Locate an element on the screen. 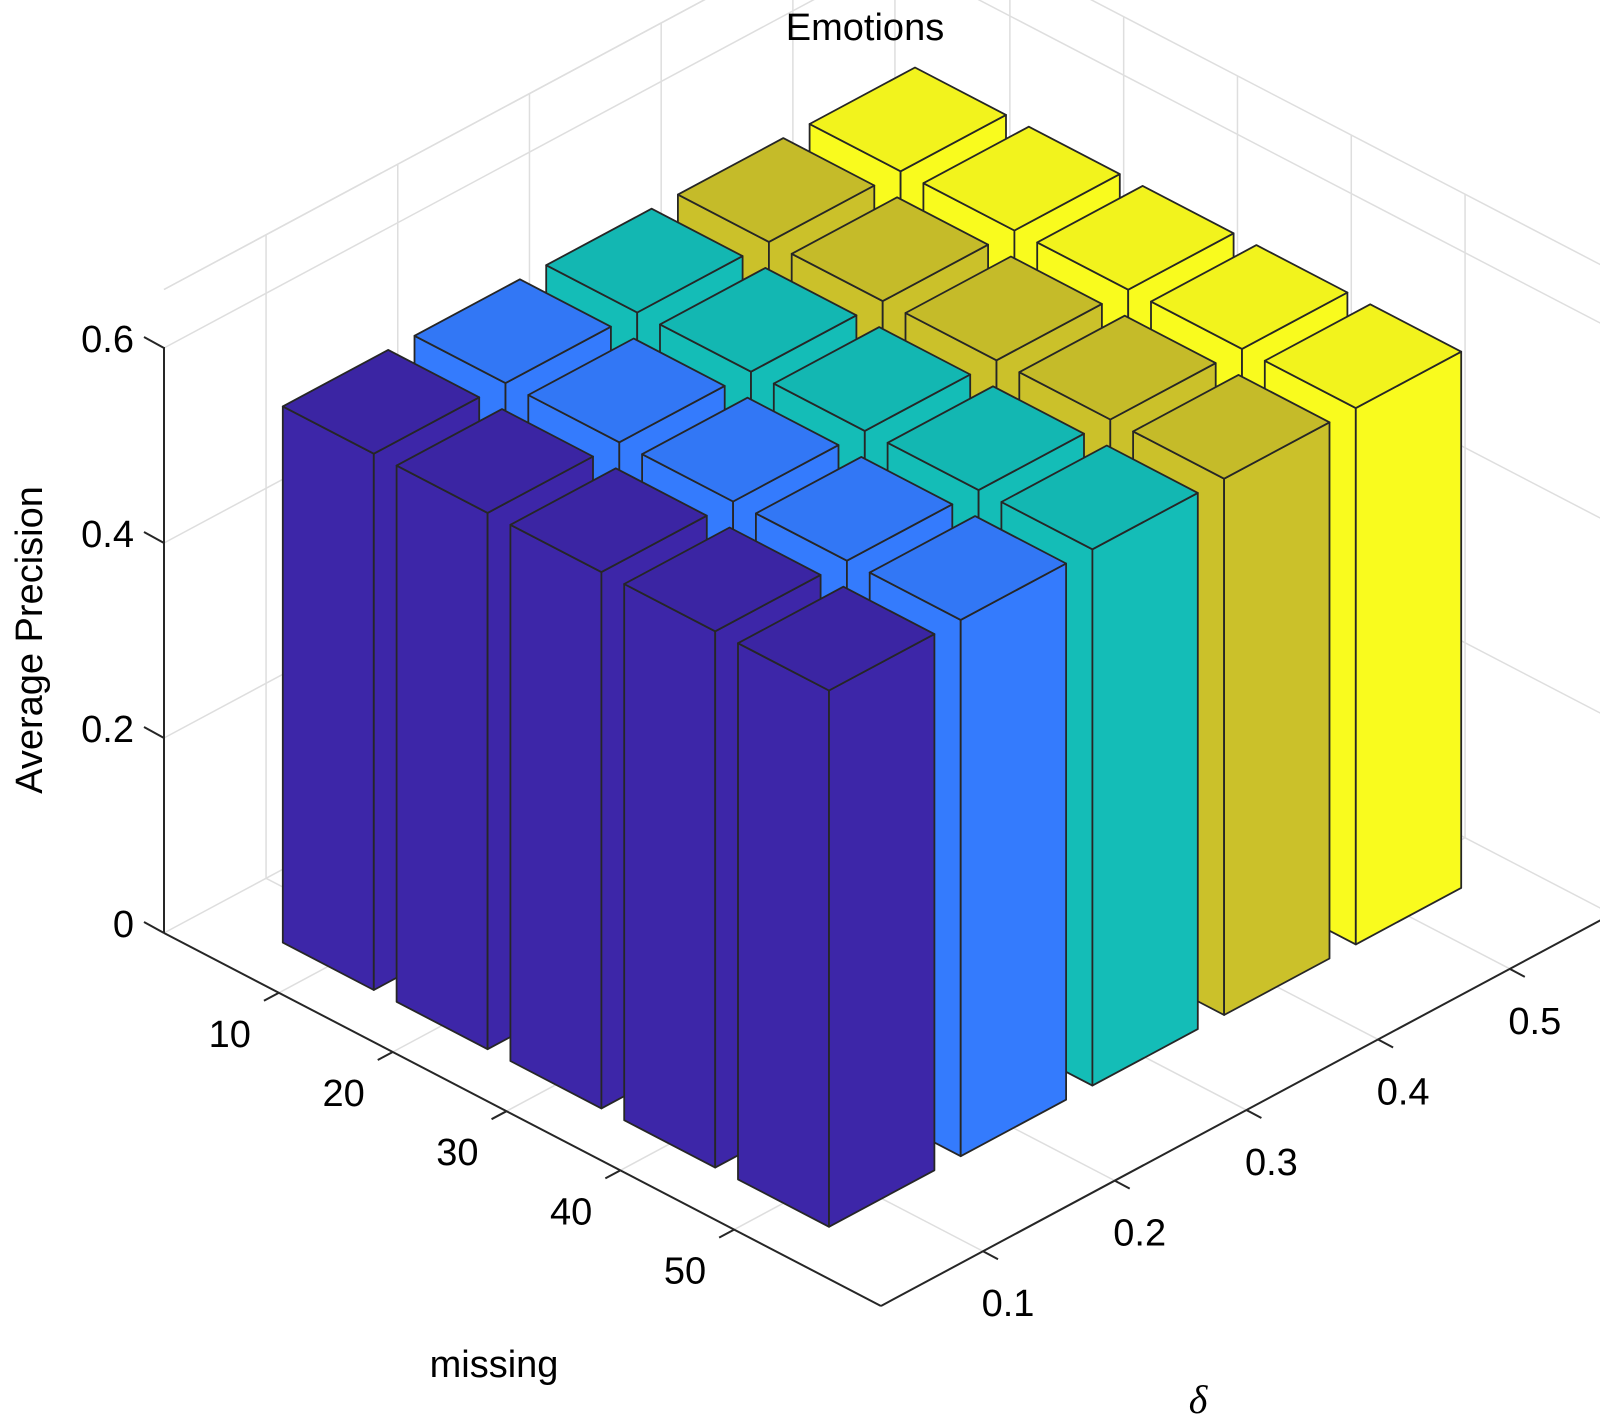  x-tick-label: 20 is located at coordinates (343, 1094).